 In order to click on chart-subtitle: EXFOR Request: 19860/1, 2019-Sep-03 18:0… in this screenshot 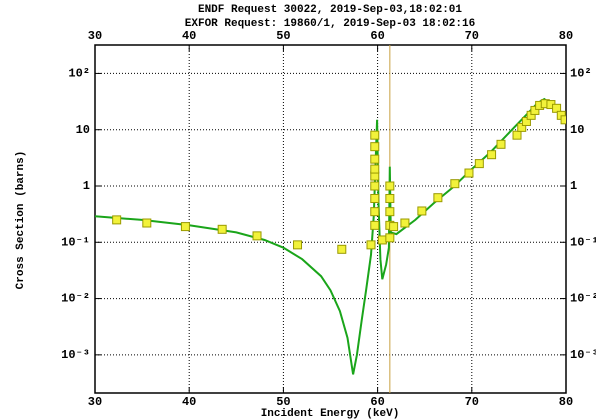, I will do `click(330, 24)`.